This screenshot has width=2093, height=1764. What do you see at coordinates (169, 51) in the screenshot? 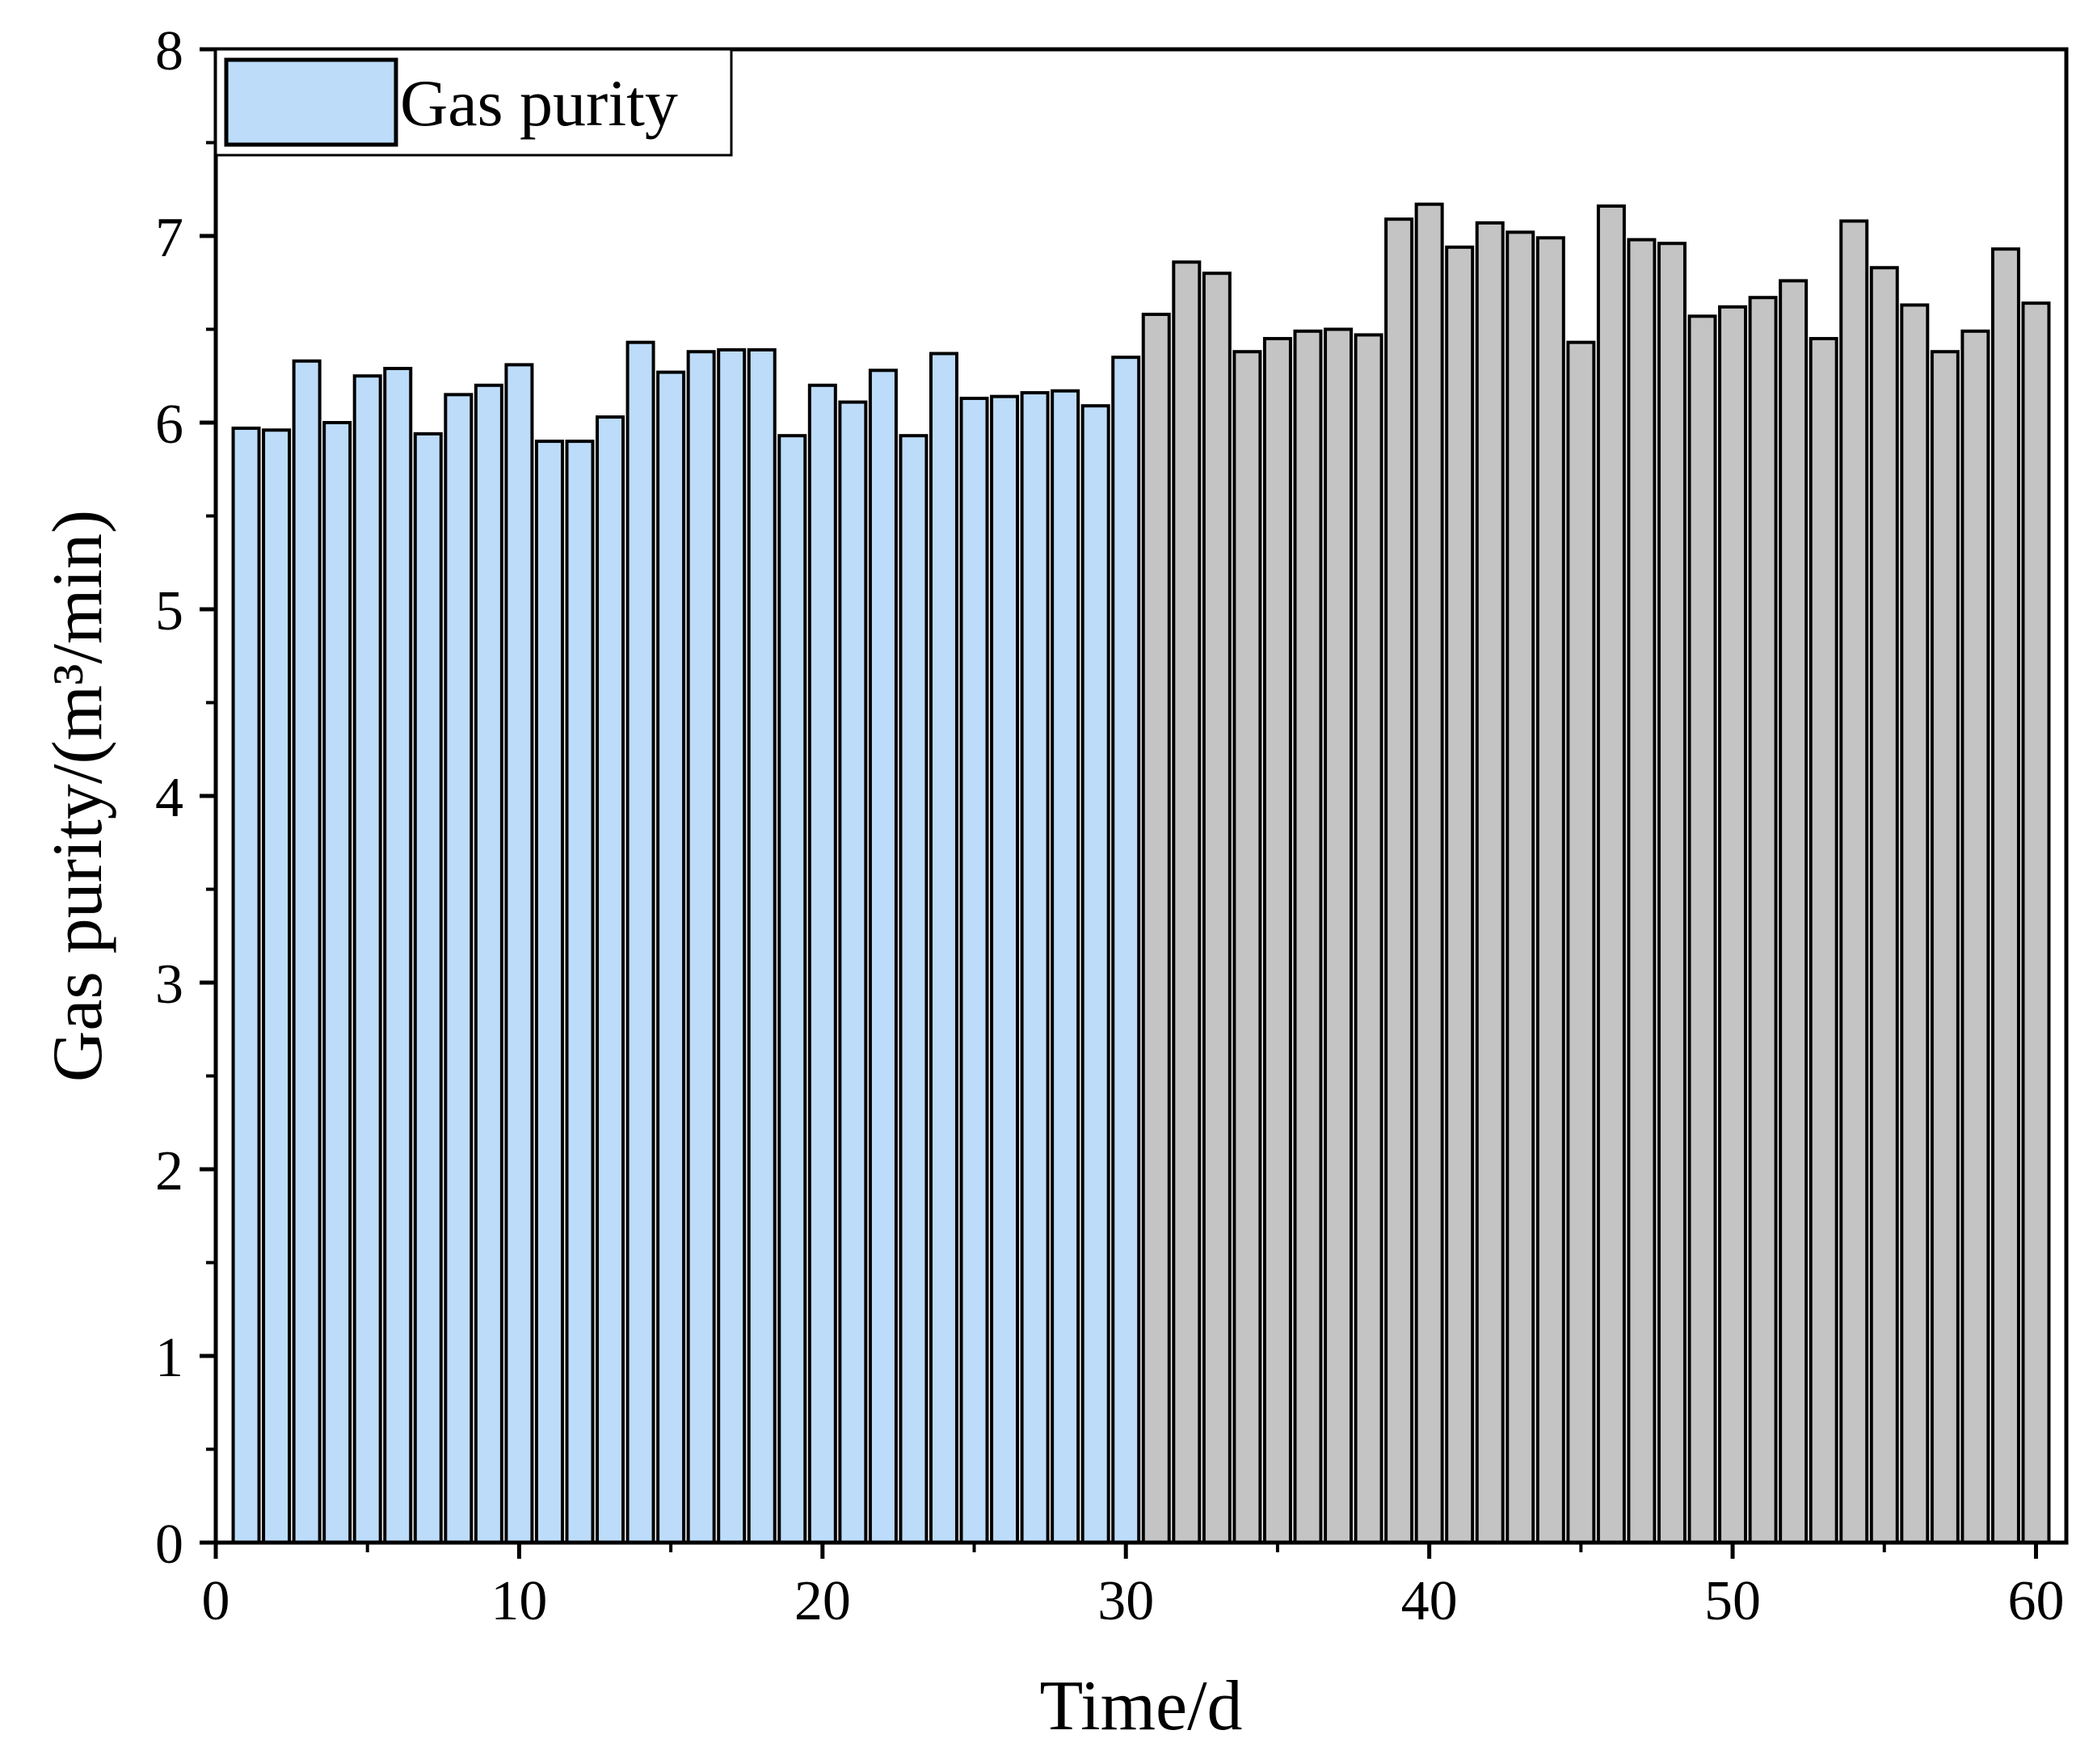
I see `y-tick-label: 8` at bounding box center [169, 51].